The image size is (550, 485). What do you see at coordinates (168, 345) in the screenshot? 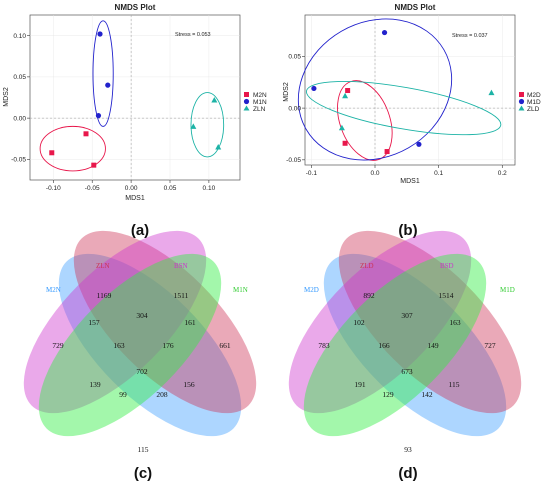
I see `venn-count: 176` at bounding box center [168, 345].